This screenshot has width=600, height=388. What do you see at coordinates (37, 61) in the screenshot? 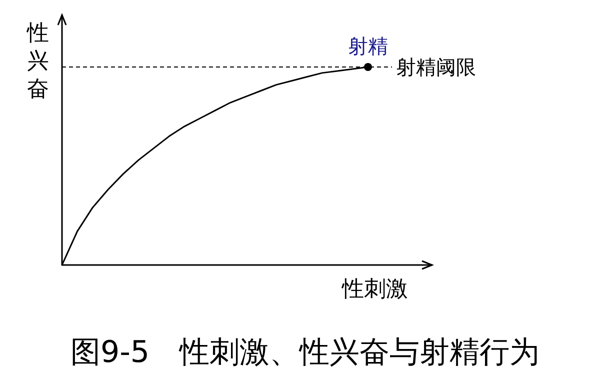
I see `y-axis-title: 性兴奋` at bounding box center [37, 61].